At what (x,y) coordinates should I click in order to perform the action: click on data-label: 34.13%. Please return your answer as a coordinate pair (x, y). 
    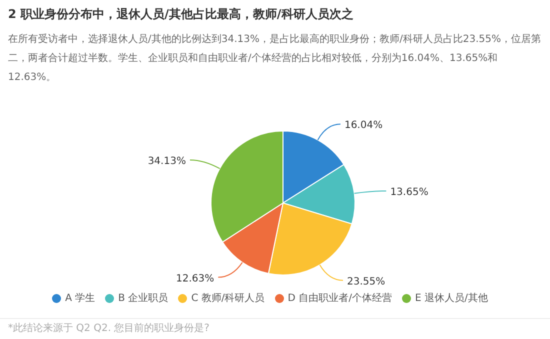
    Looking at the image, I should click on (167, 161).